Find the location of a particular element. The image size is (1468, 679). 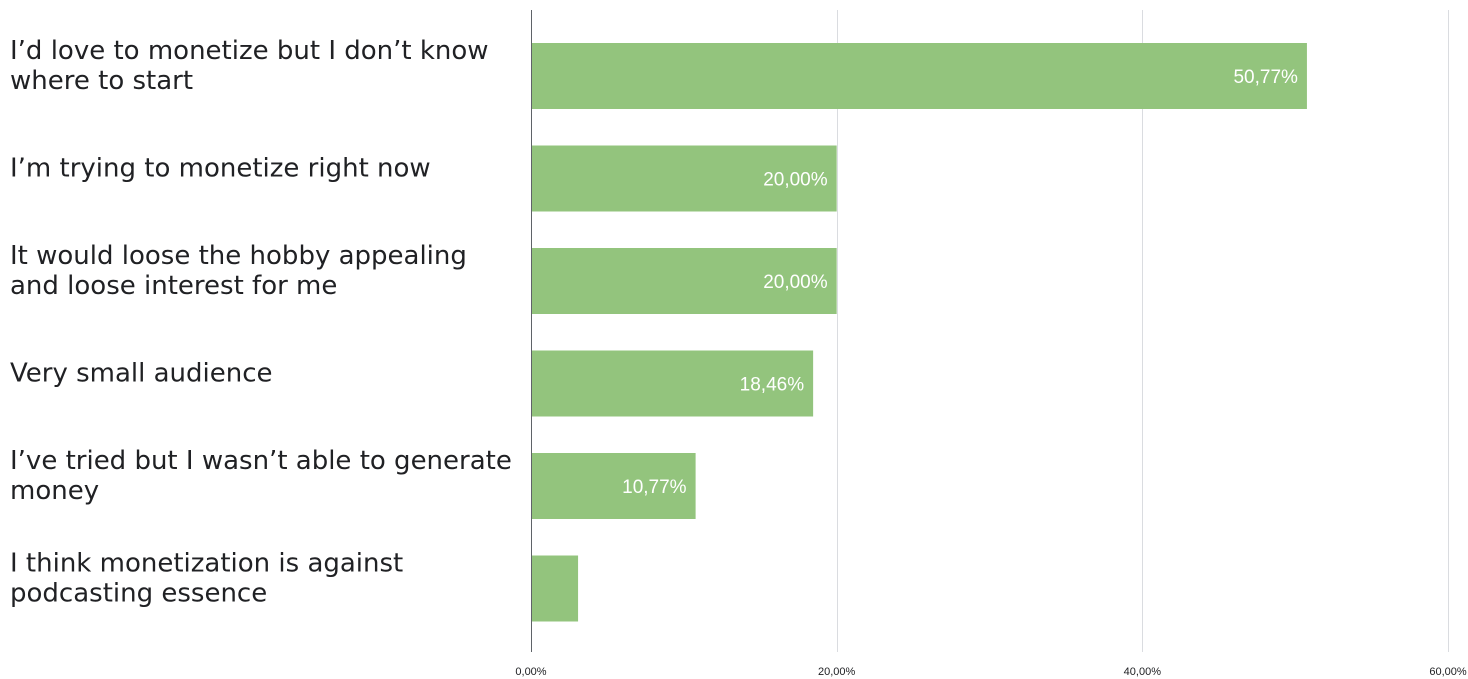

x-tick-label: 0,00% is located at coordinates (530, 672).